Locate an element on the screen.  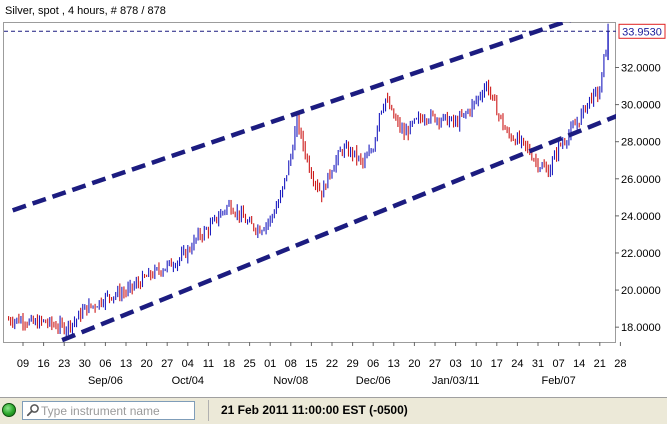
y-tick-label: 28.0000 is located at coordinates (641, 143).